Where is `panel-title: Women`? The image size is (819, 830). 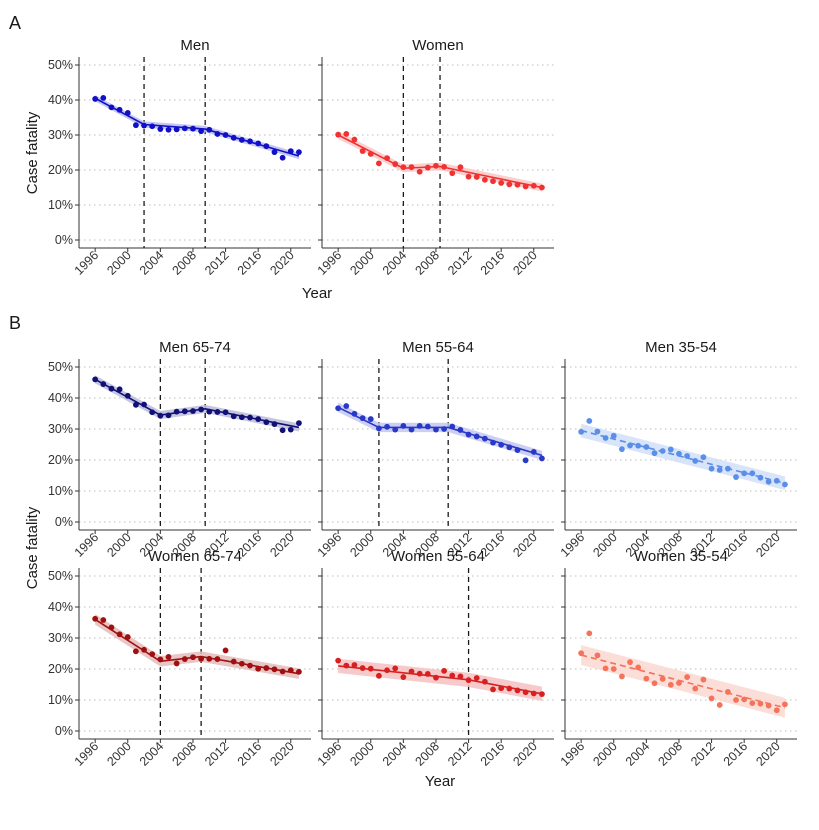
panel-title: Women is located at coordinates (437, 45).